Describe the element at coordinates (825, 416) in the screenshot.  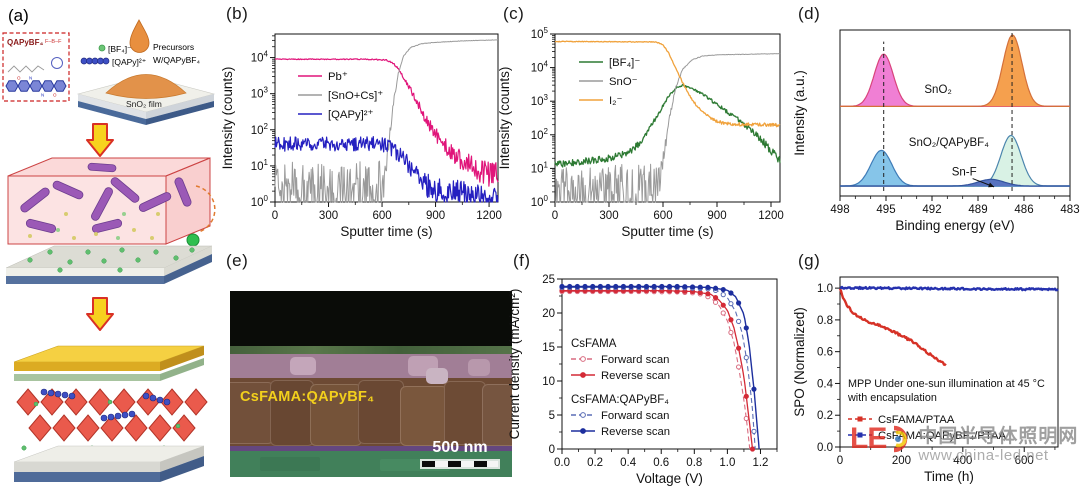
I see `y-tick-label: 0.2` at that location.